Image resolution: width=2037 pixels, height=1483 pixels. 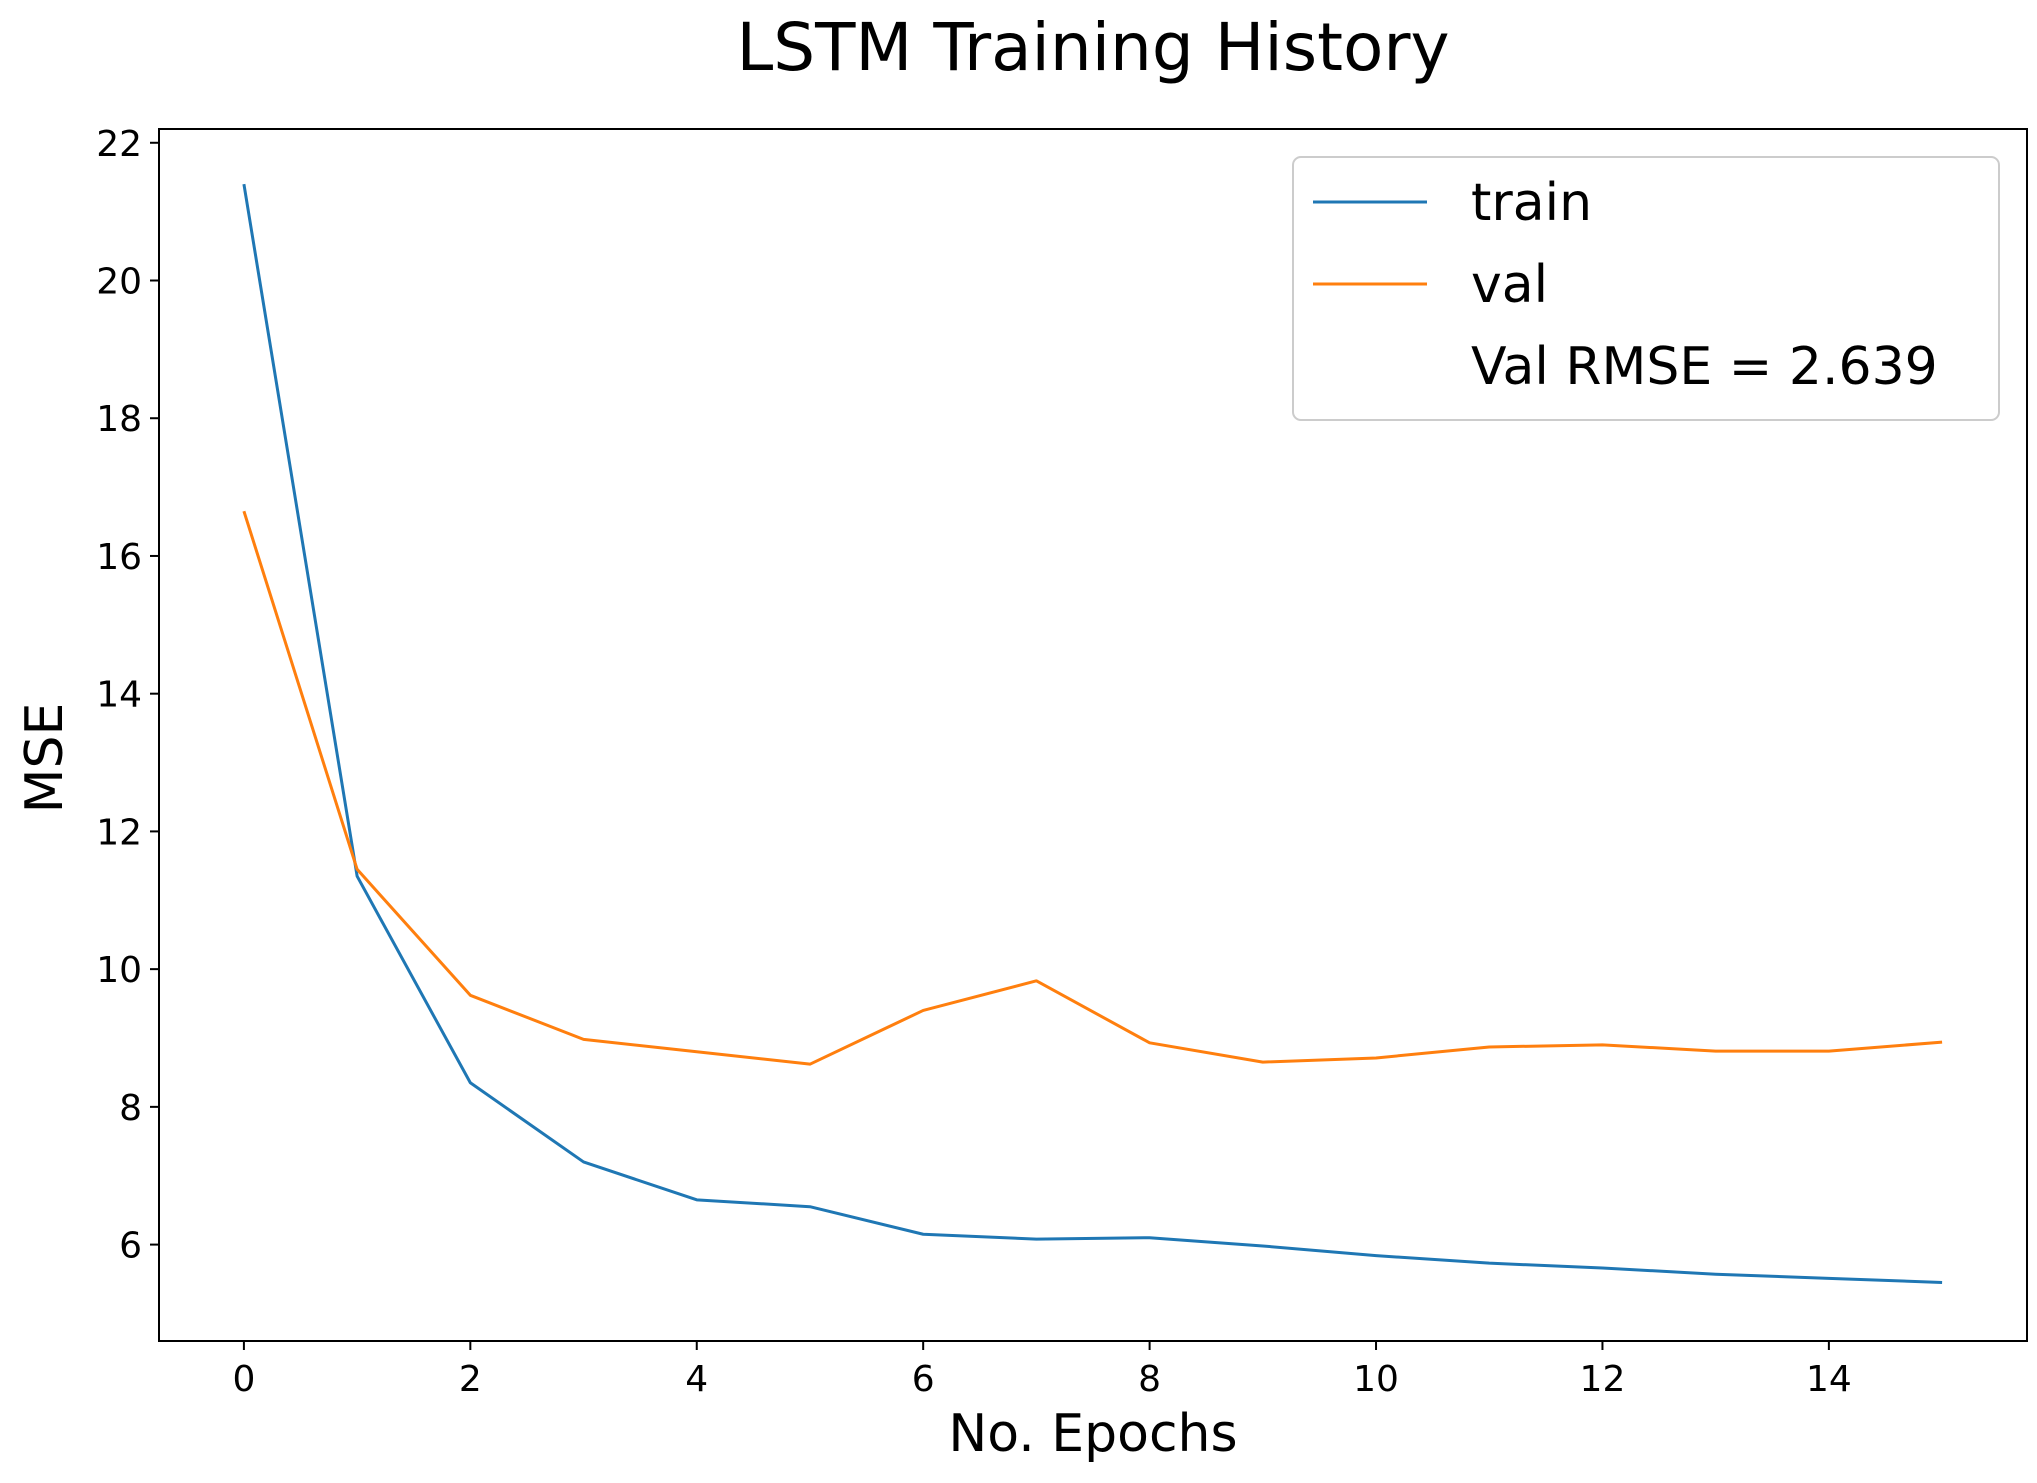 I want to click on x-axis-ticks: 0 2 4 6 8 10 12 14, so click(x=1042, y=1370).